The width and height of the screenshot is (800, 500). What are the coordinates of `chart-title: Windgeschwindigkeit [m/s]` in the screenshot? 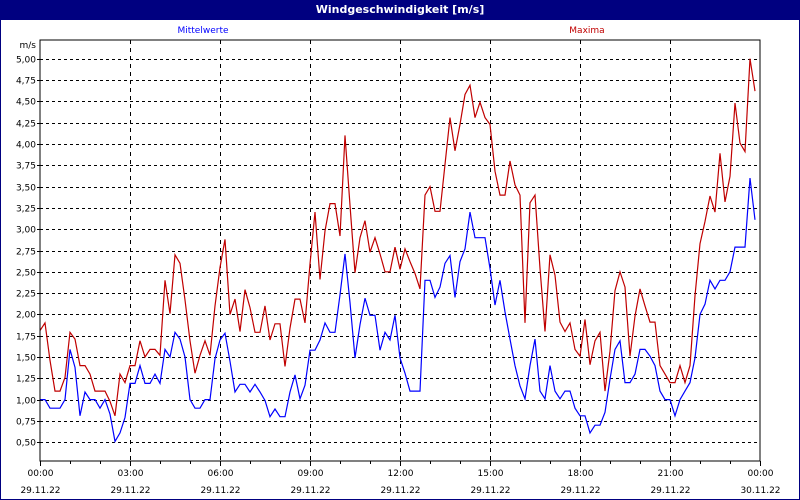 It's located at (400, 10).